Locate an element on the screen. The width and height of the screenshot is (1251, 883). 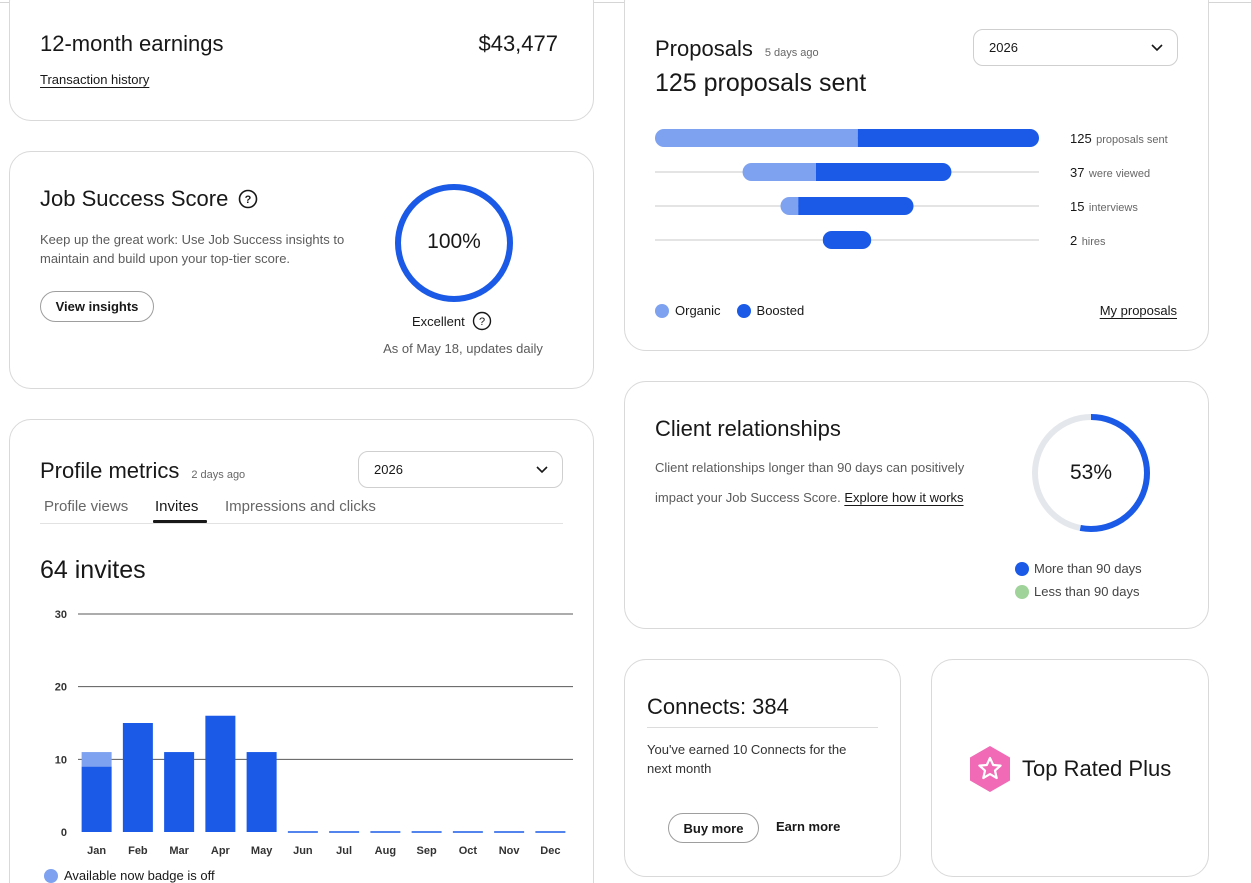
earnings-amount: $43,477 is located at coordinates (518, 43).